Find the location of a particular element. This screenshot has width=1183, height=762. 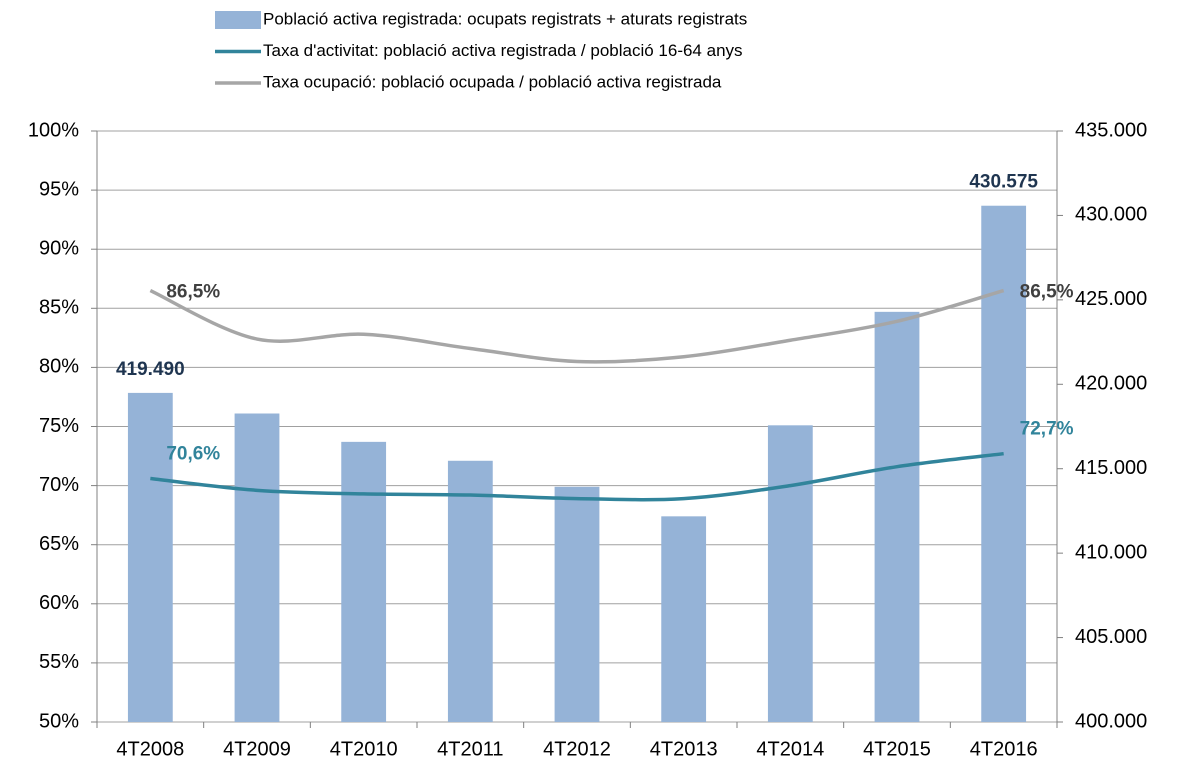

y-tick-label: 95% is located at coordinates (59, 189).